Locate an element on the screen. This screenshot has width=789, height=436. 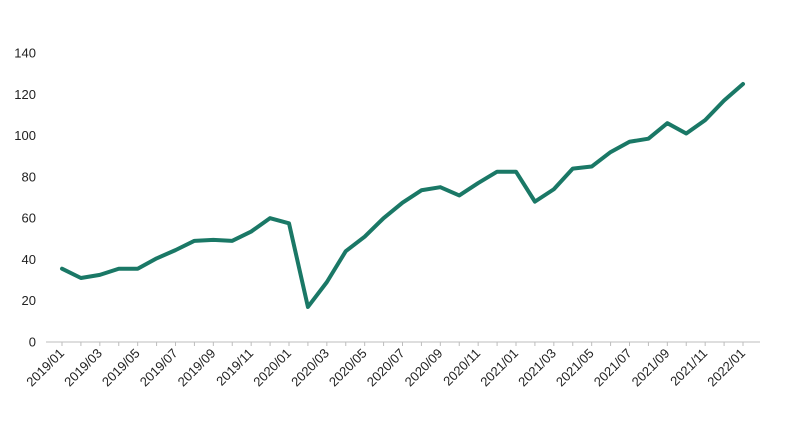
x-tick-label: 2020/03 is located at coordinates (310, 368).